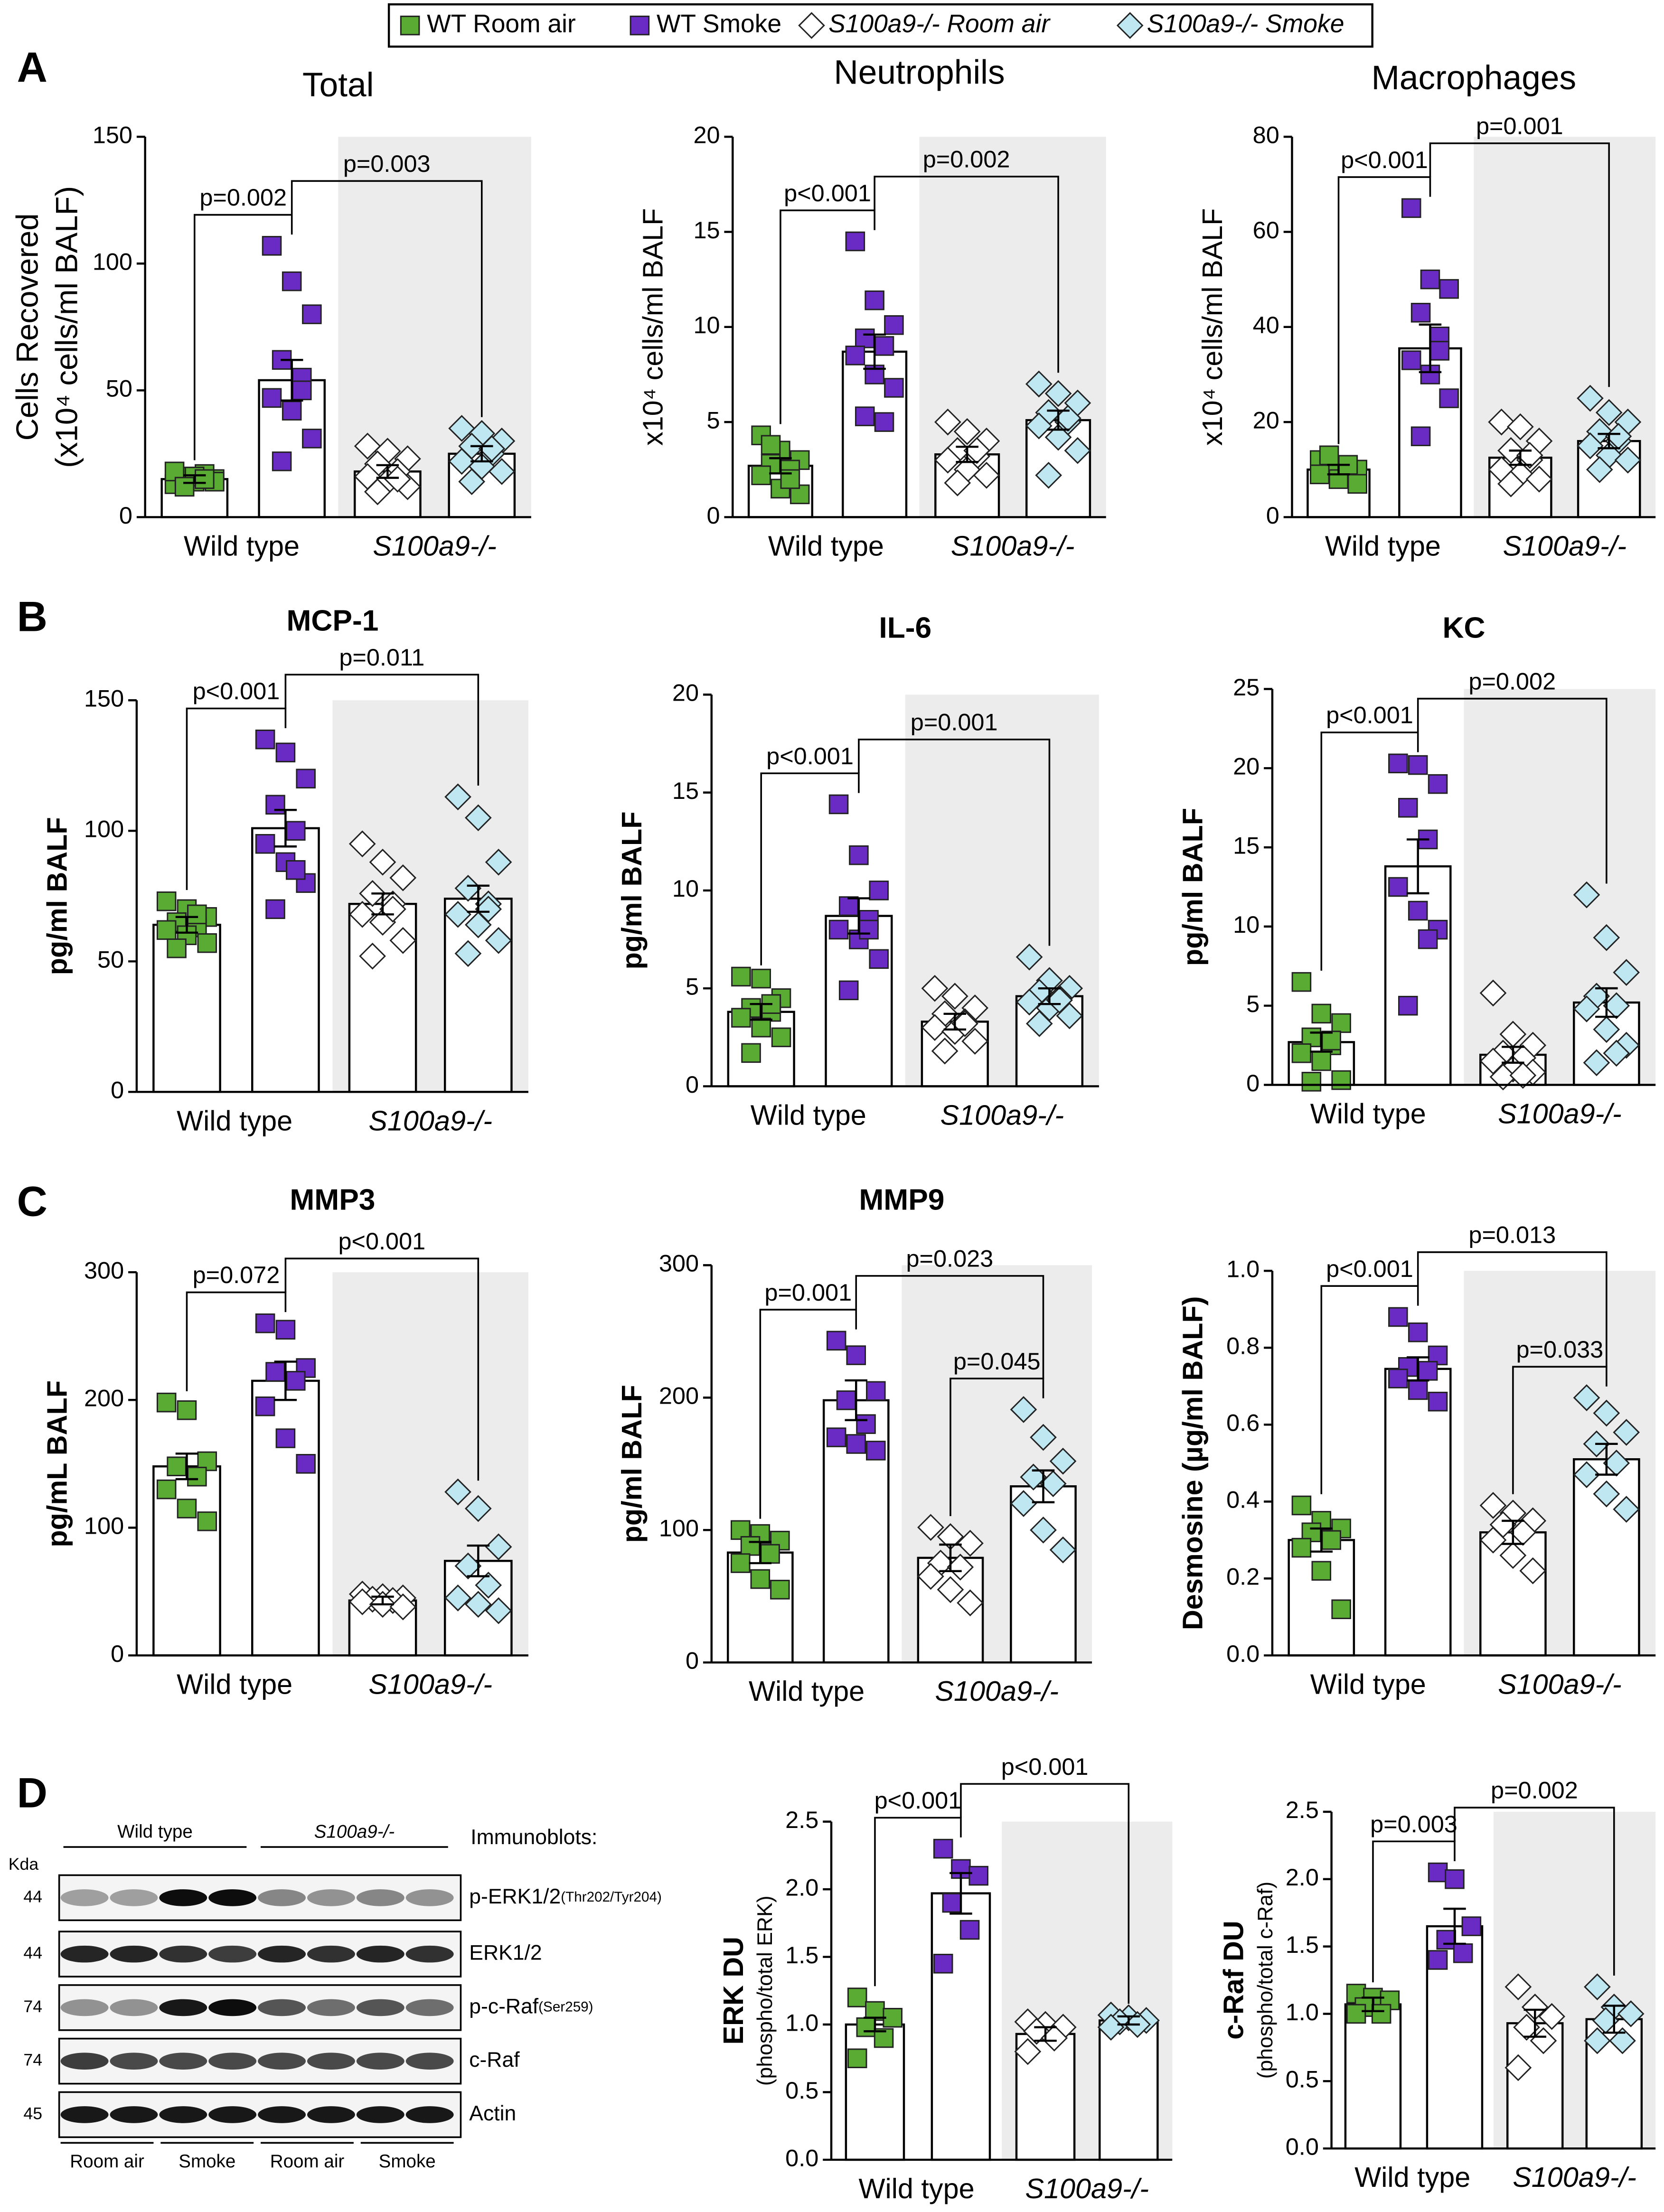  Describe the element at coordinates (1243, 1422) in the screenshot. I see `y-tick-label: 0.6` at that location.